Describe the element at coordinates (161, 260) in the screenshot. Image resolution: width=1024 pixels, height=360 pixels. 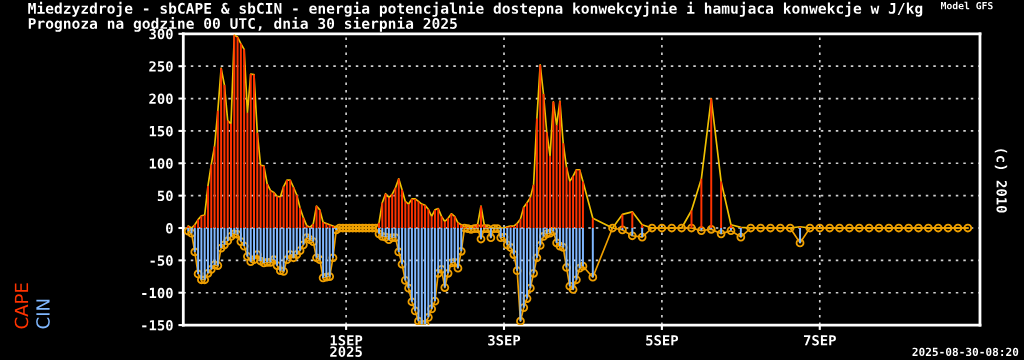
I see `y-tick-label: -50` at that location.